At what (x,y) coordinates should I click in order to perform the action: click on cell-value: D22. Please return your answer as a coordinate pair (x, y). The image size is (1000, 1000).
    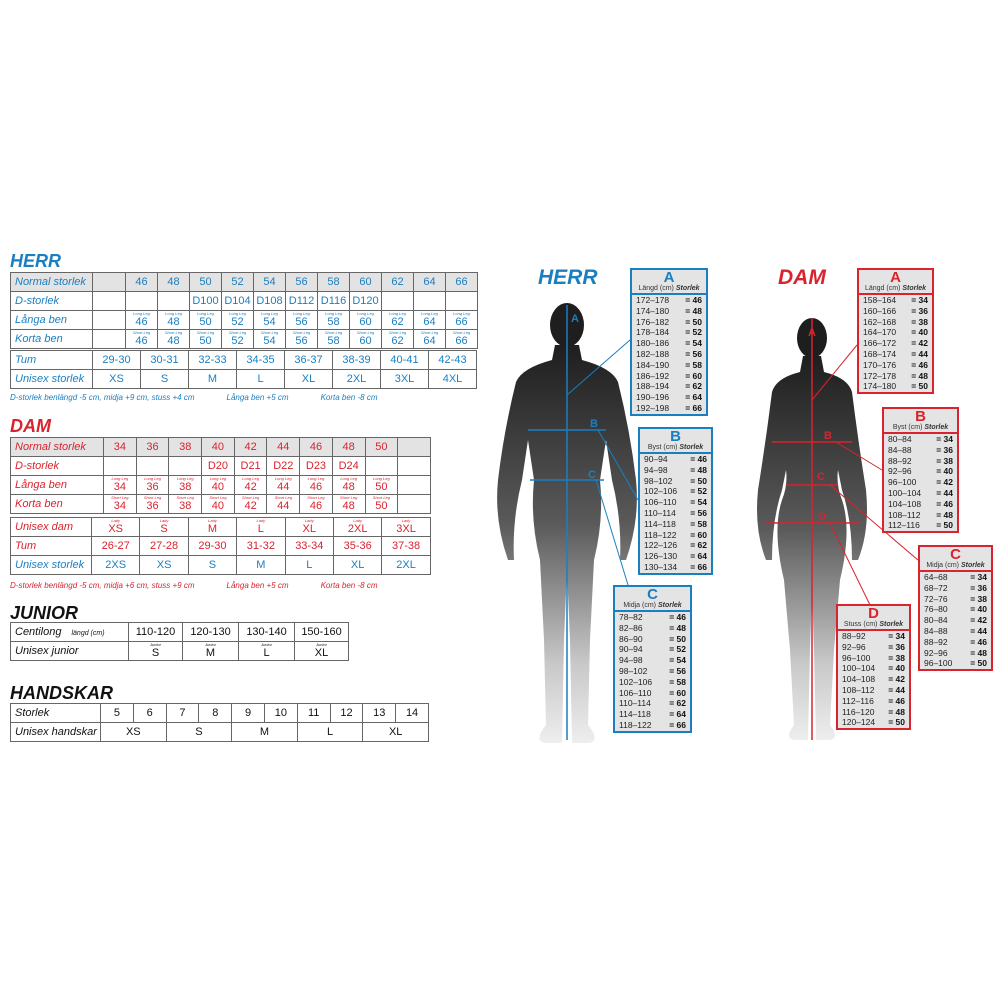
    Looking at the image, I should click on (283, 465).